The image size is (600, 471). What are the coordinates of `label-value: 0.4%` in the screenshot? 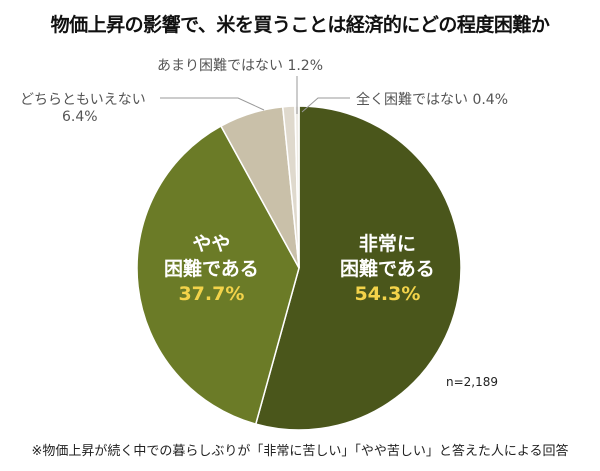 It's located at (490, 100).